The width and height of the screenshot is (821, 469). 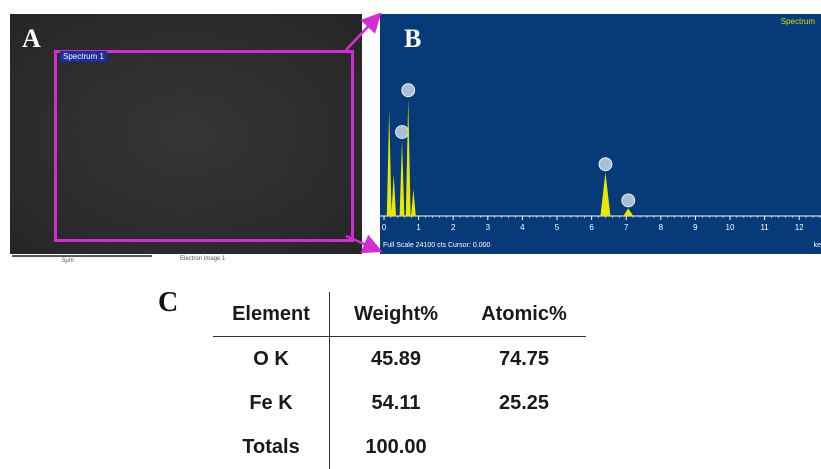 What do you see at coordinates (557, 227) in the screenshot?
I see `x-tick-label: 5` at bounding box center [557, 227].